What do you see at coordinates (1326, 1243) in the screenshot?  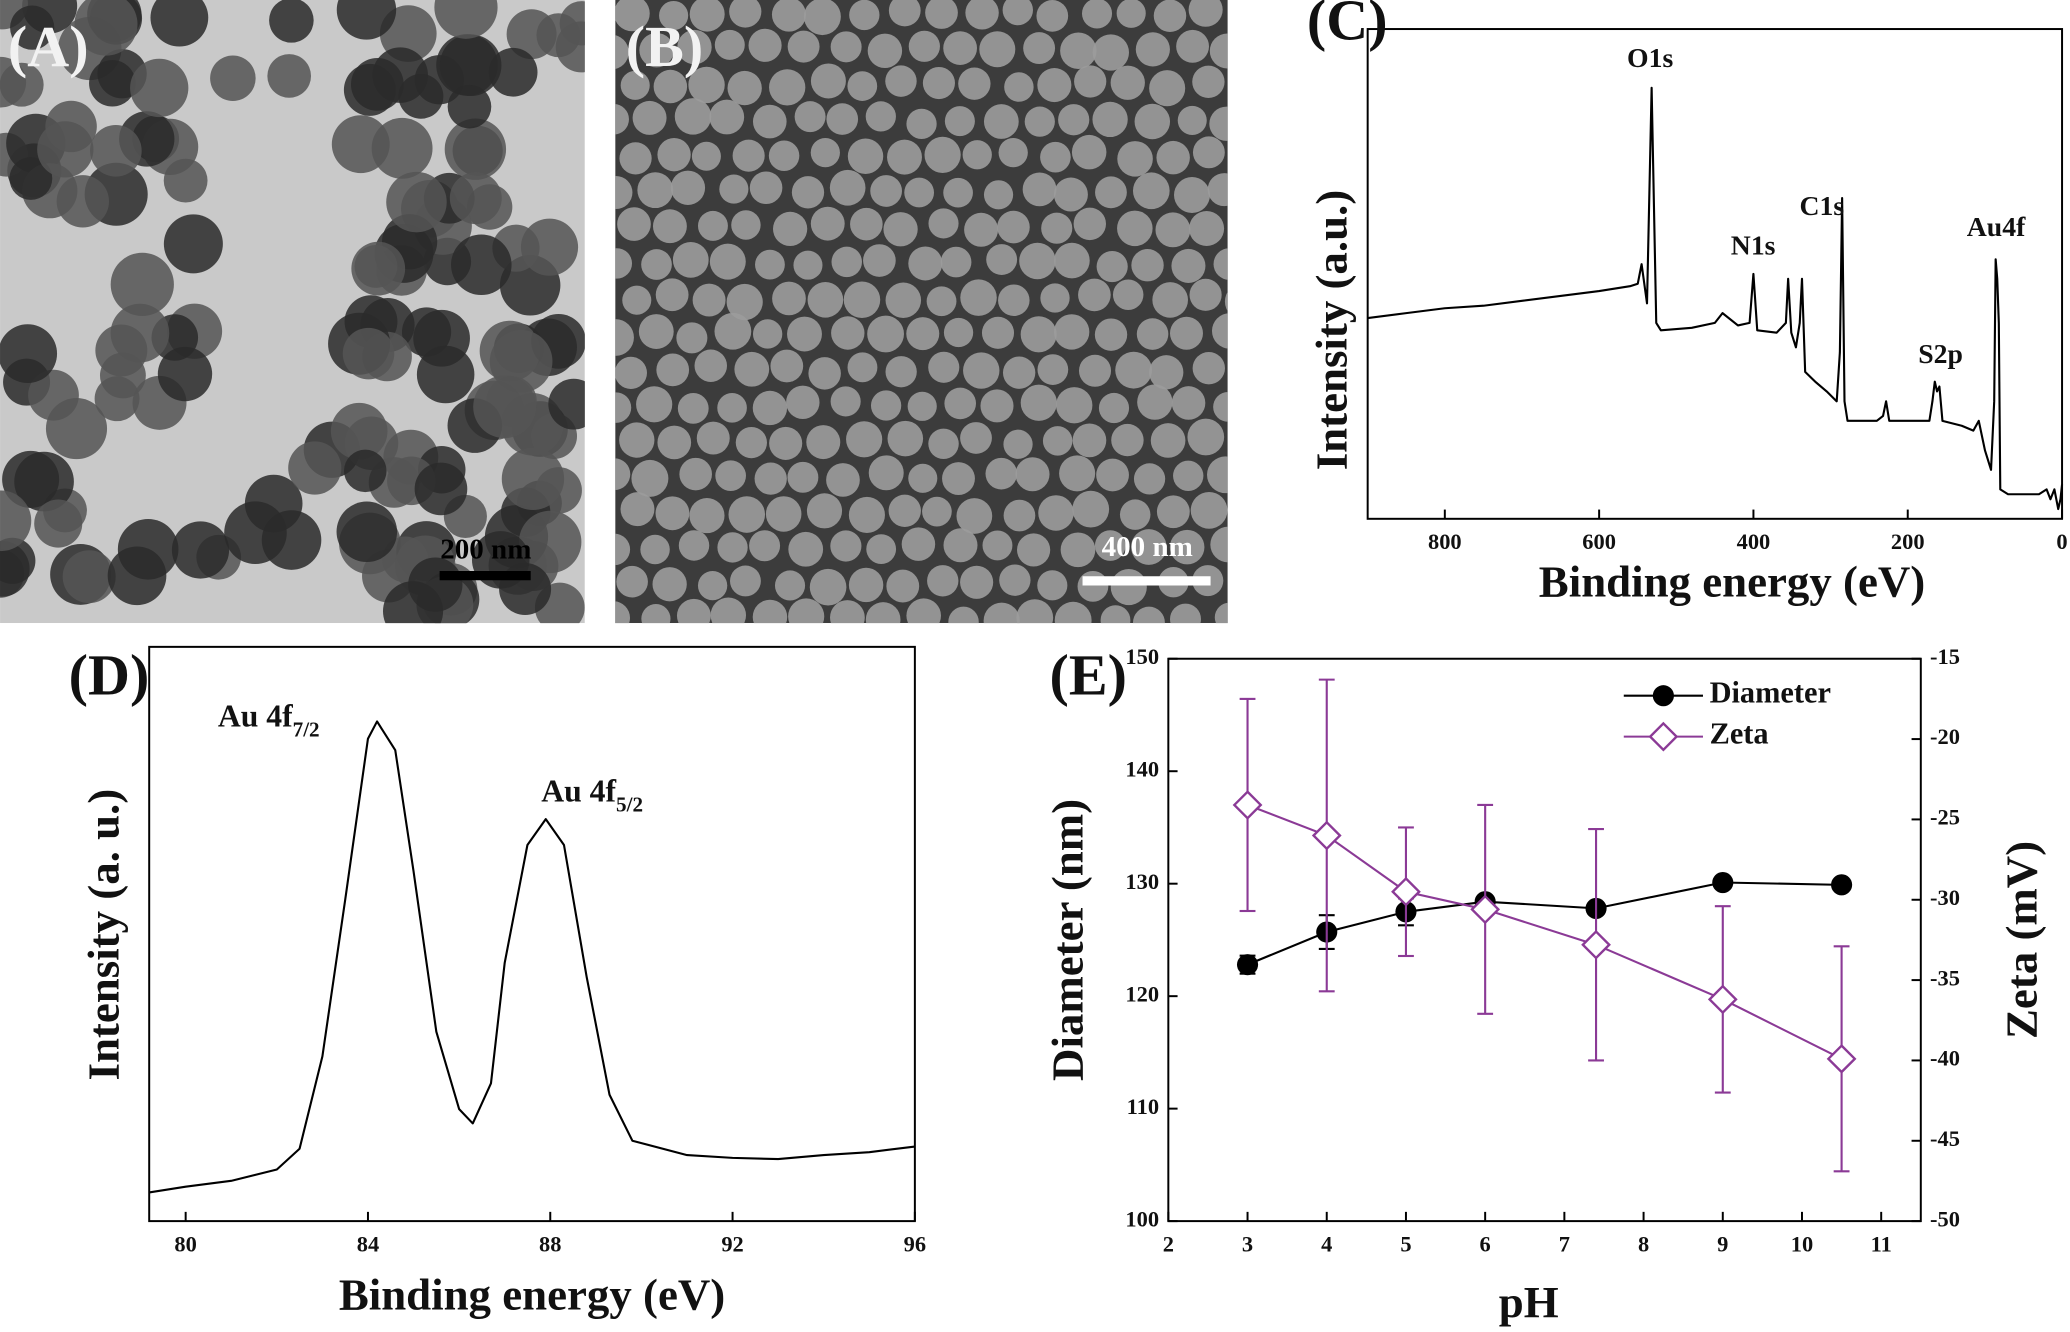 I see `x-tick-label: 4` at bounding box center [1326, 1243].